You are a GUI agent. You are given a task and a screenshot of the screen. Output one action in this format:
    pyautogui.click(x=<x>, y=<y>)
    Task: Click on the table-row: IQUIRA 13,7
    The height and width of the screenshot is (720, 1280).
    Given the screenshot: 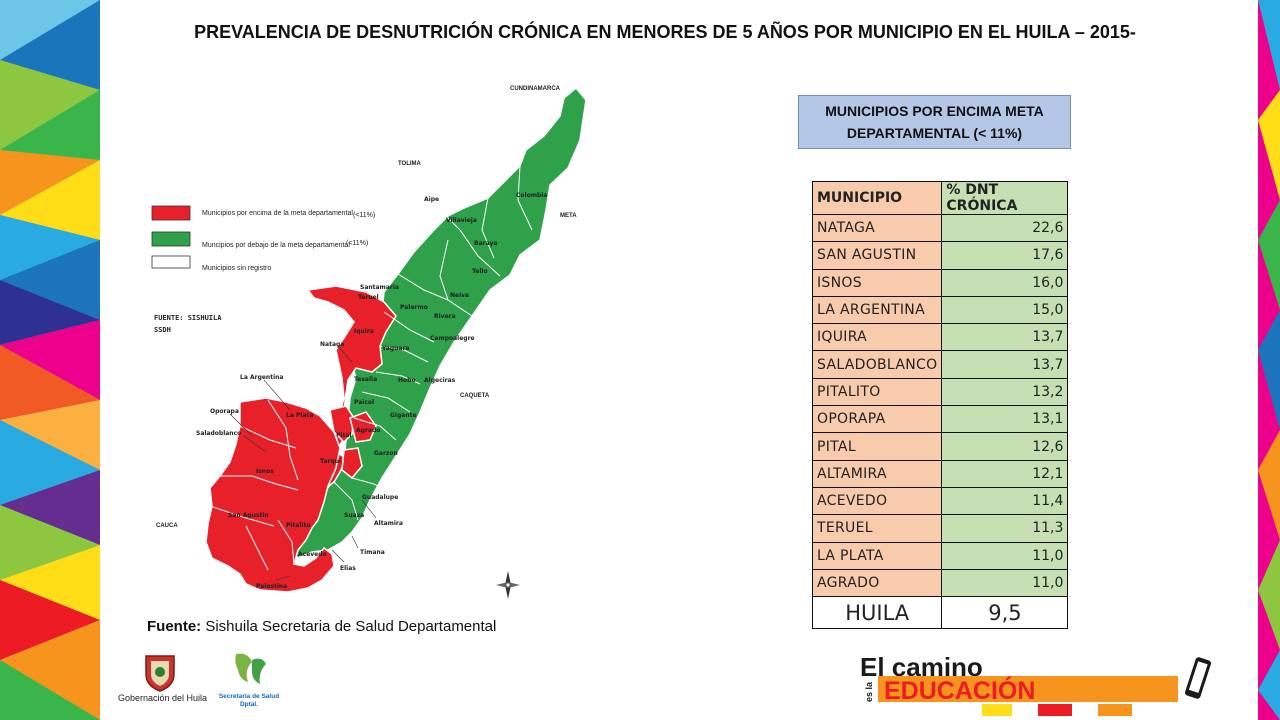 What is the action you would take?
    pyautogui.click(x=940, y=337)
    